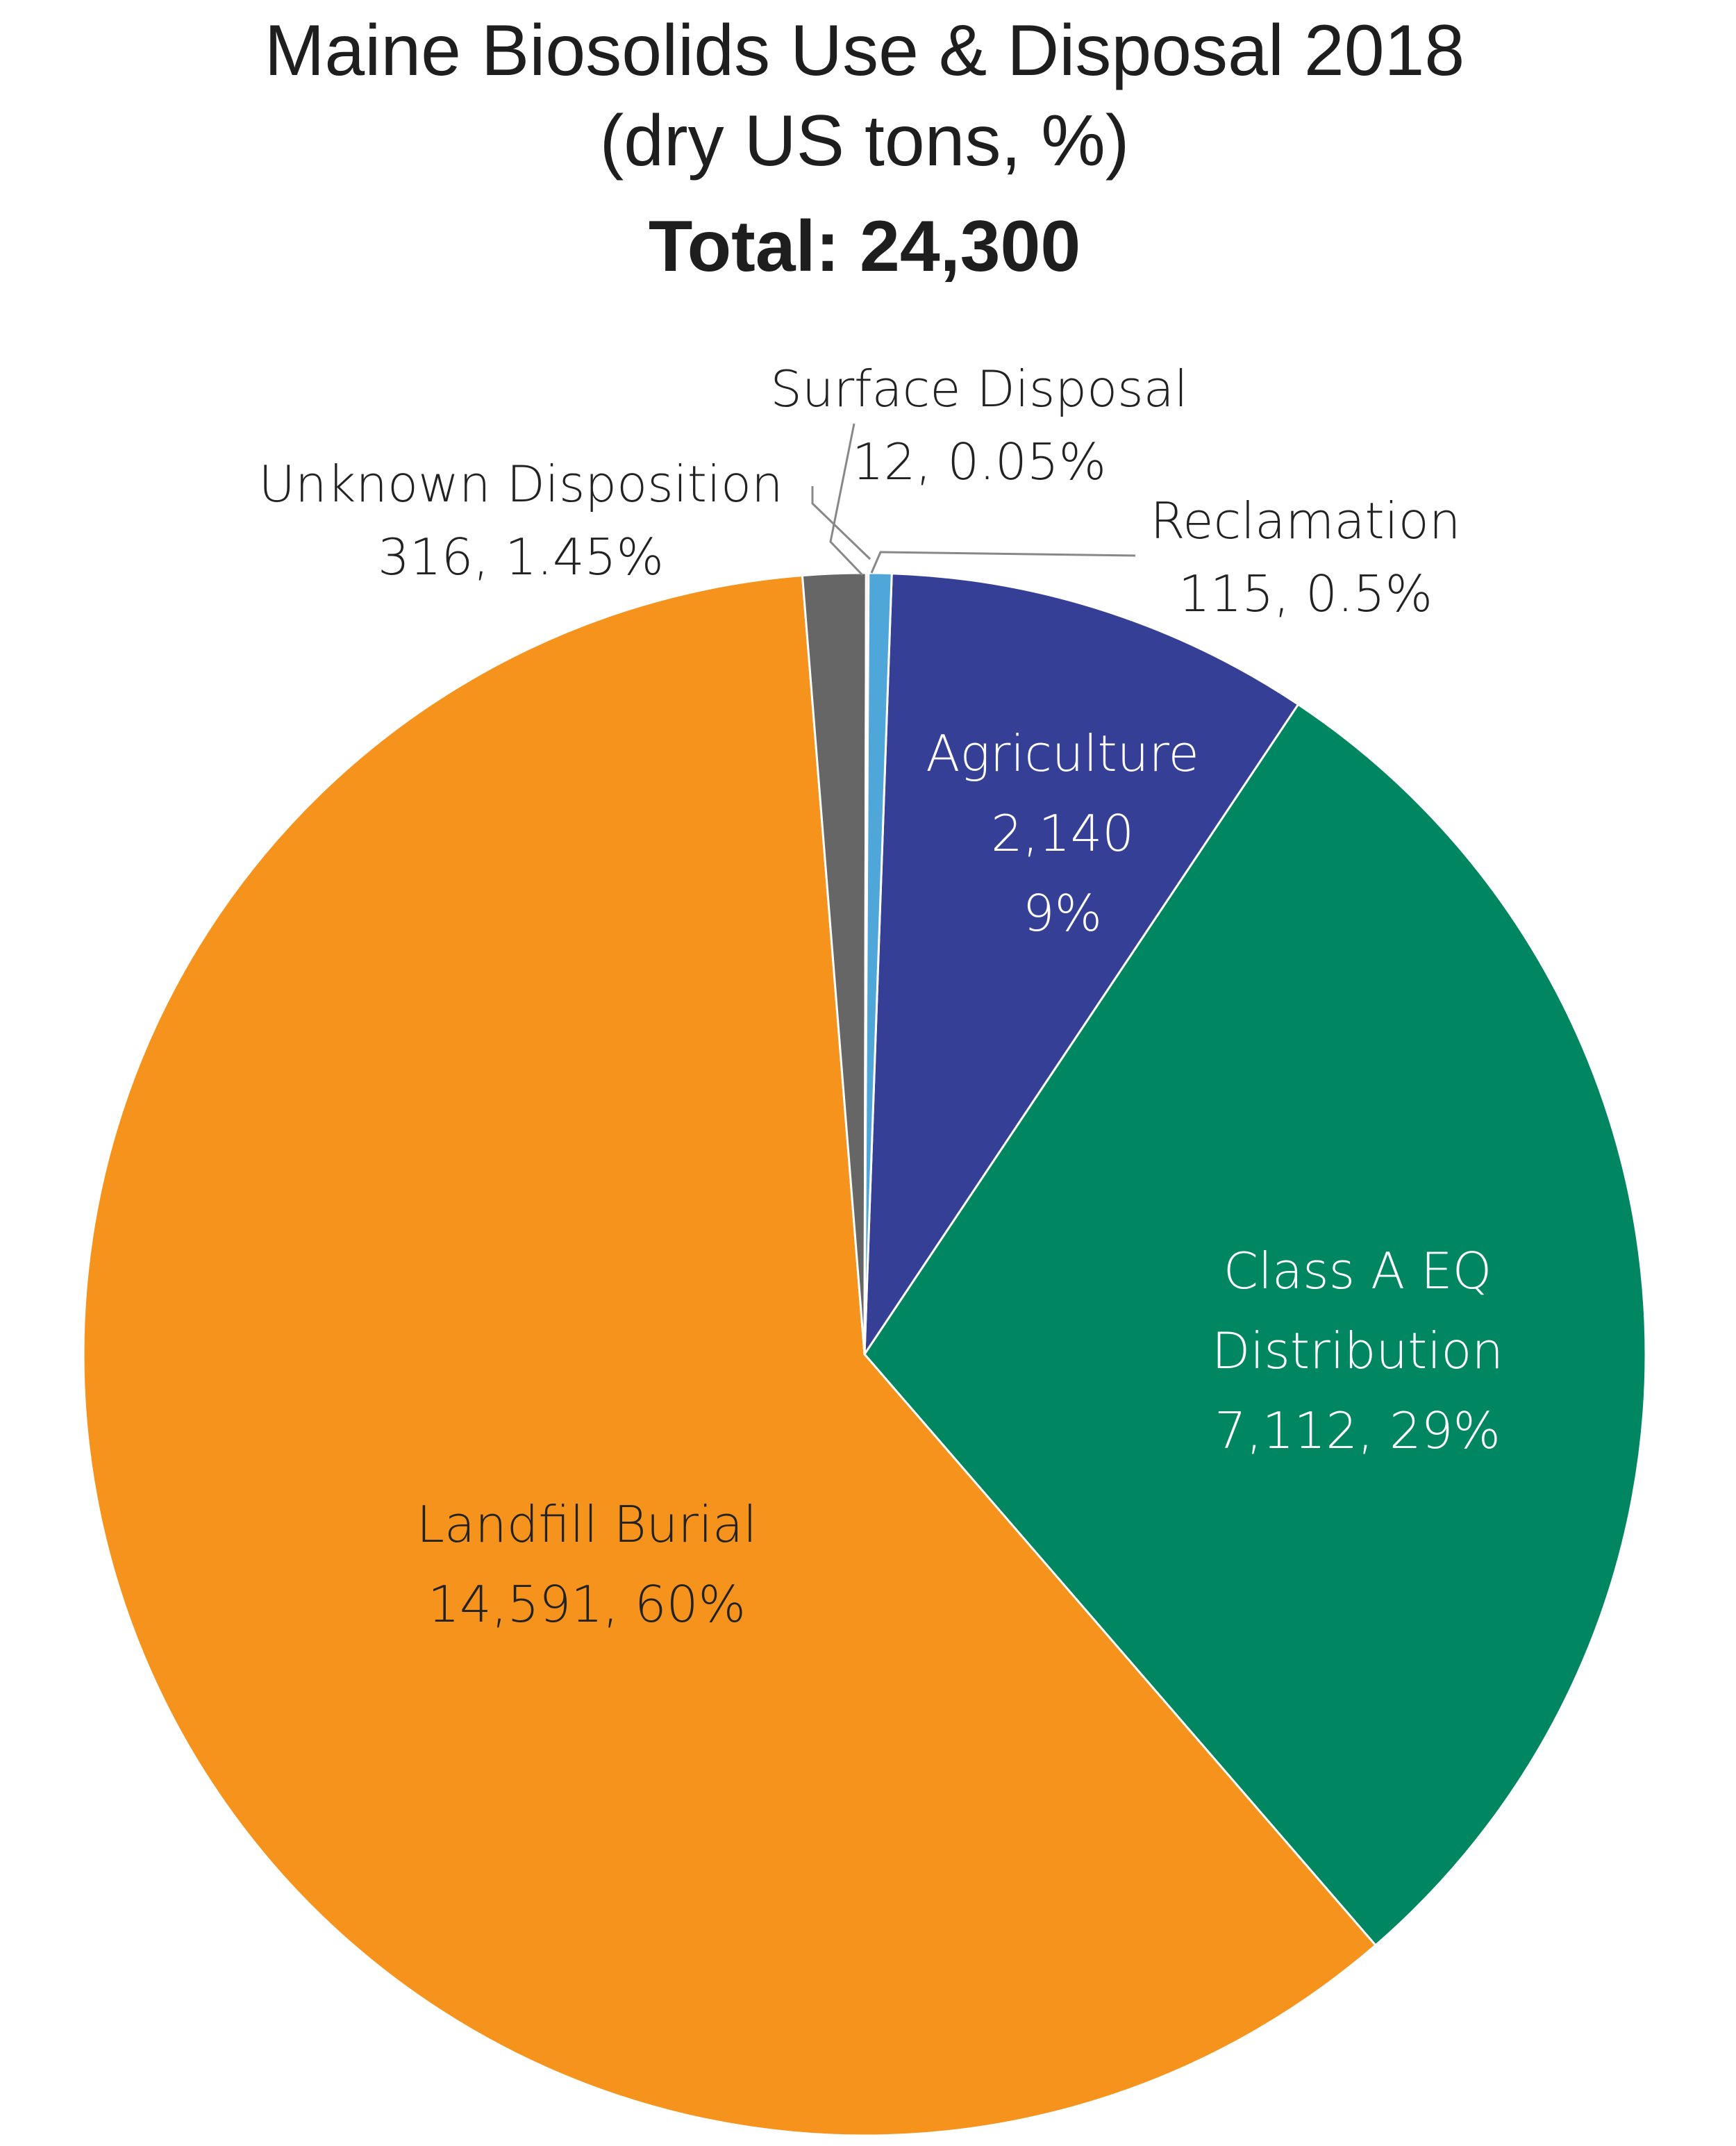  I want to click on slice-label-class-a-eq-line-3: 7,112, 29%, so click(1358, 1430).